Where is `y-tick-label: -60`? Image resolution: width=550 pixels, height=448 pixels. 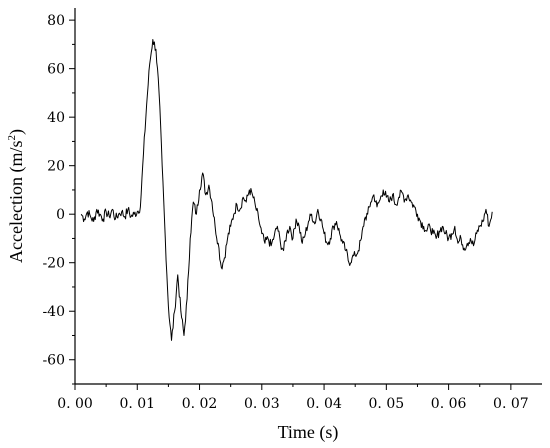 y-tick-label: -60 is located at coordinates (53, 361).